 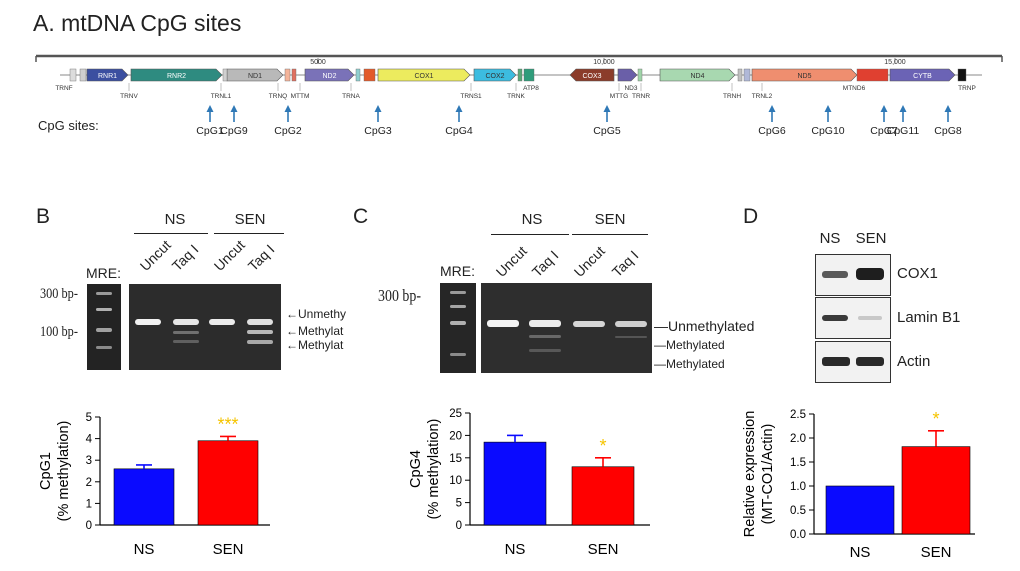 What do you see at coordinates (59, 294) in the screenshot?
I see `panel-b-marker-300: 300 bp-` at bounding box center [59, 294].